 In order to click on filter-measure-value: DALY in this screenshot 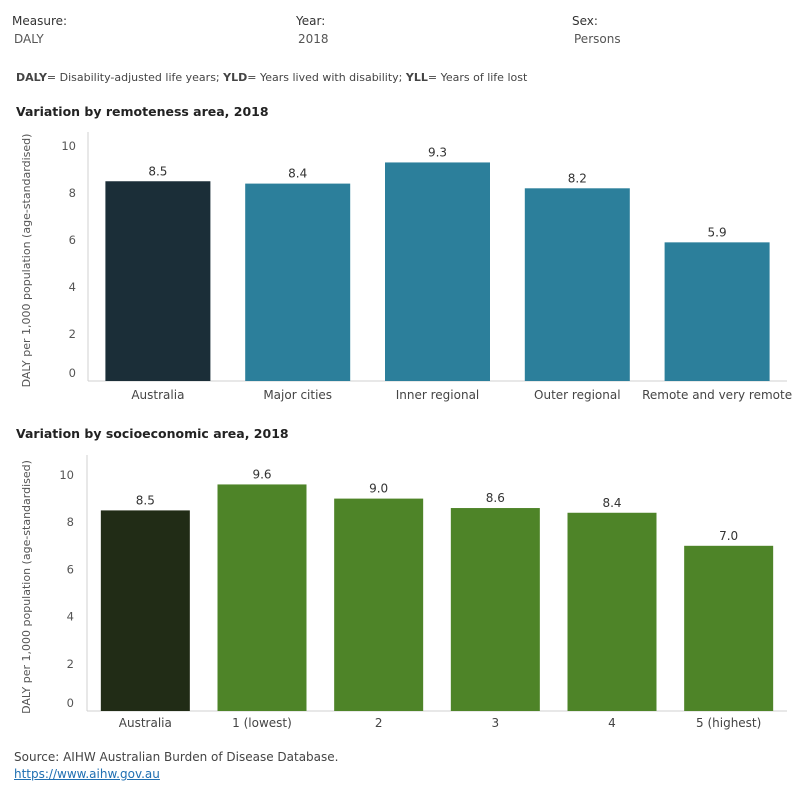, I will do `click(29, 39)`.